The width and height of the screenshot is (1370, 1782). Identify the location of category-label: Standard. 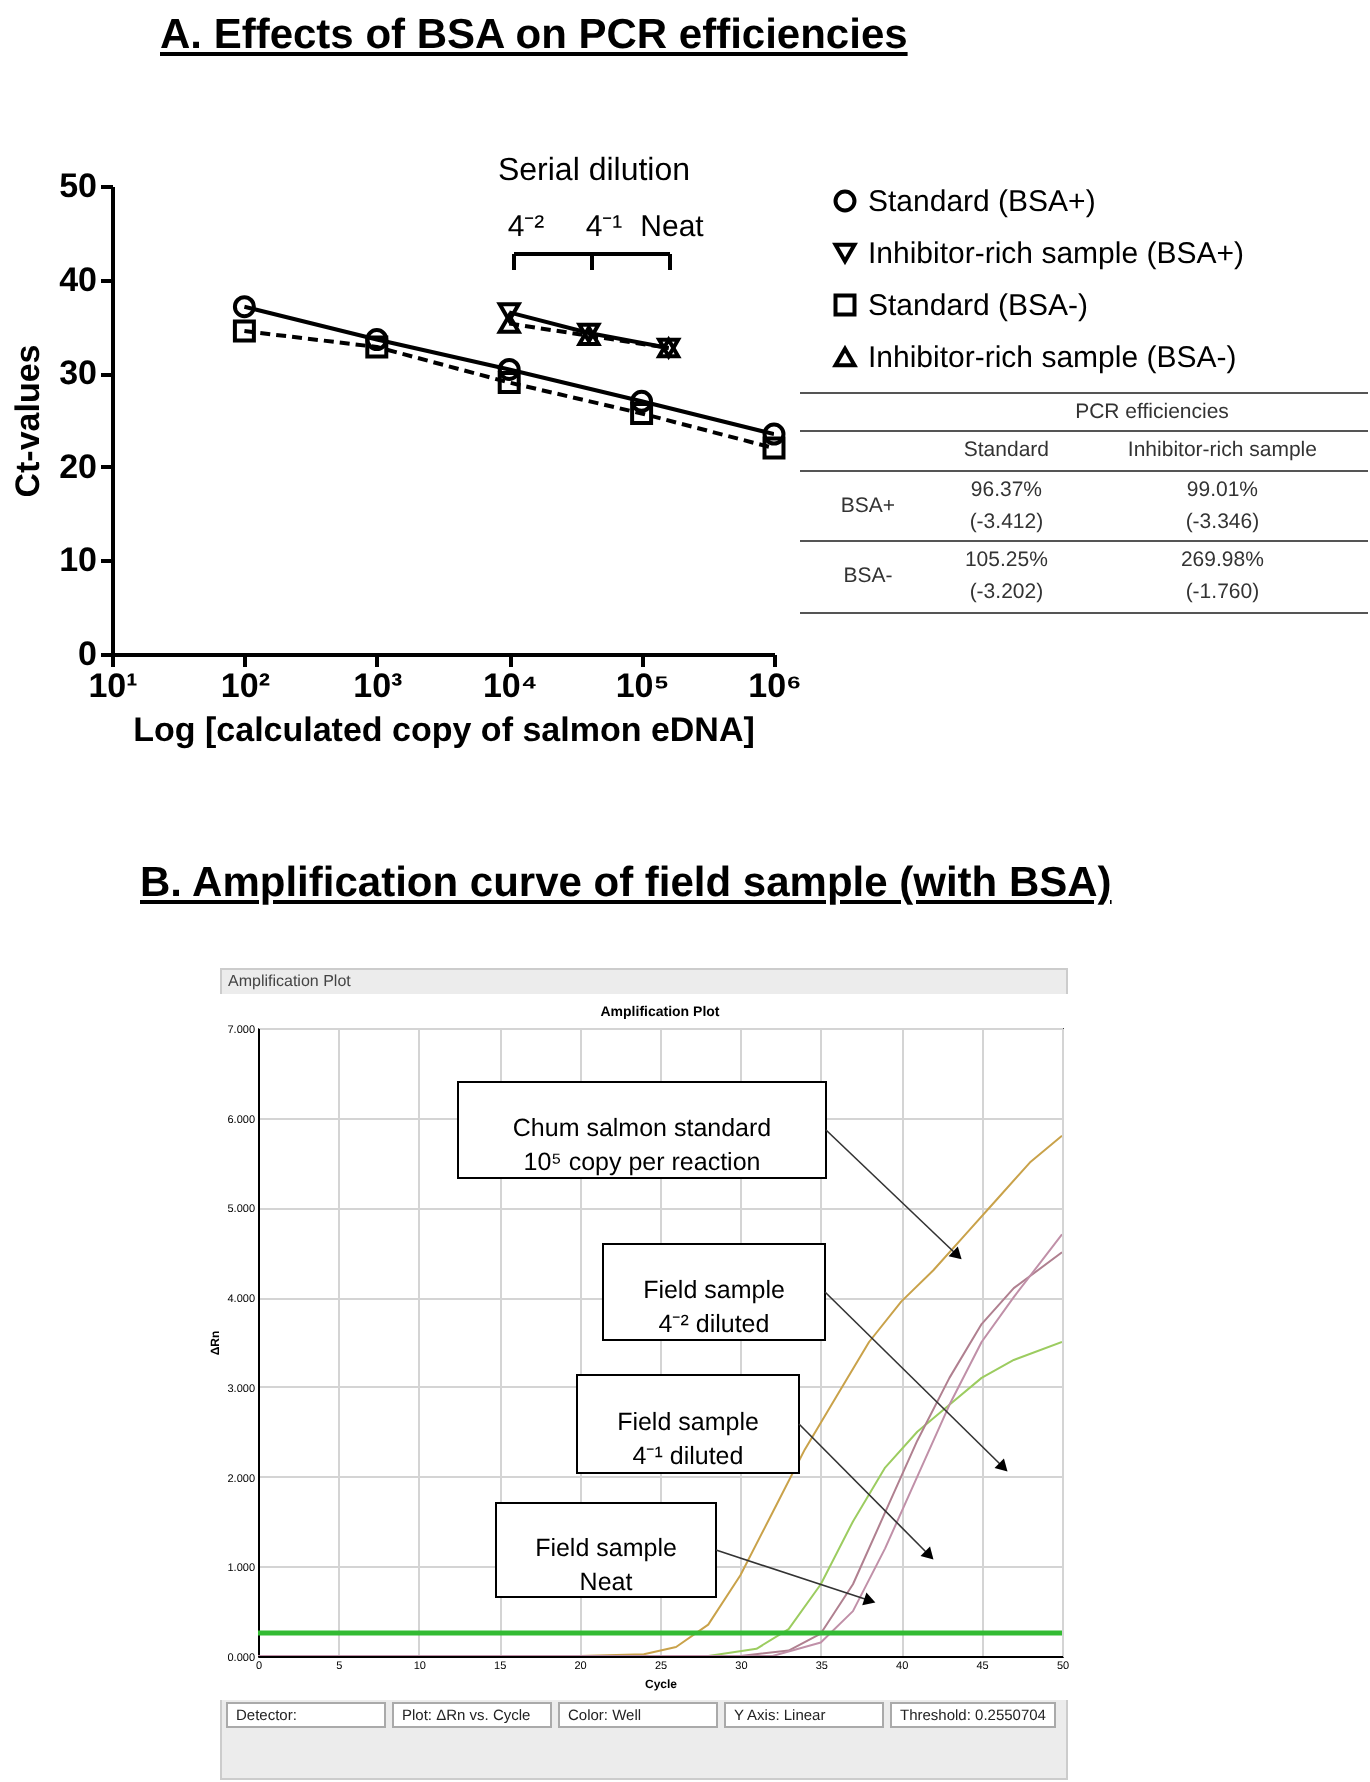
(1006, 451).